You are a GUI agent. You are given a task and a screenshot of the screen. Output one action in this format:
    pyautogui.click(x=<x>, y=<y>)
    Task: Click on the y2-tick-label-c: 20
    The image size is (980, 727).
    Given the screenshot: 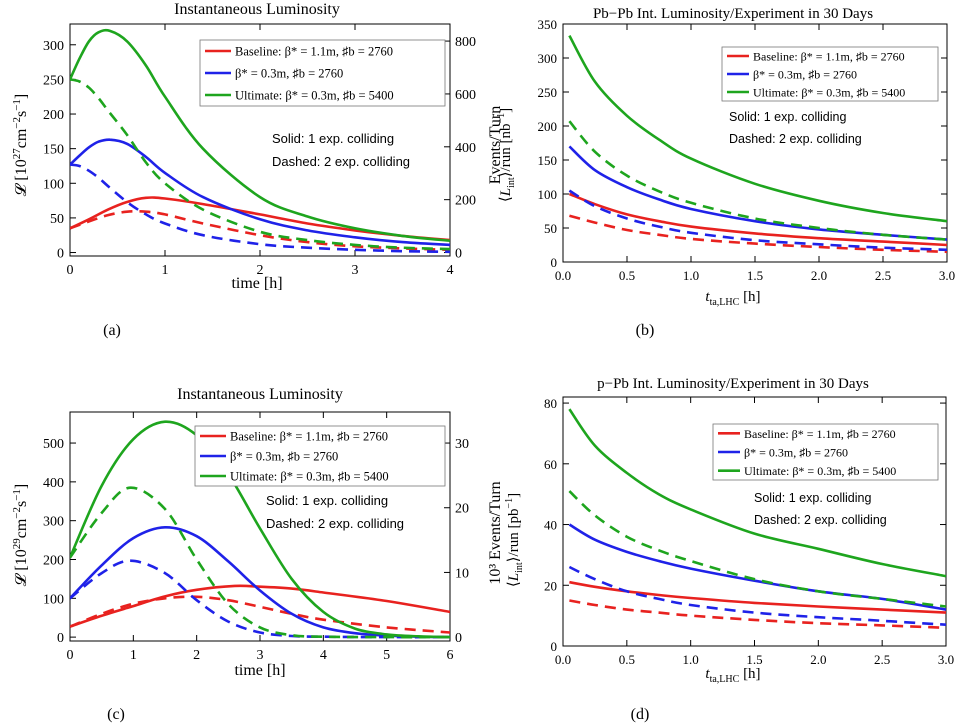 What is the action you would take?
    pyautogui.click(x=462, y=509)
    